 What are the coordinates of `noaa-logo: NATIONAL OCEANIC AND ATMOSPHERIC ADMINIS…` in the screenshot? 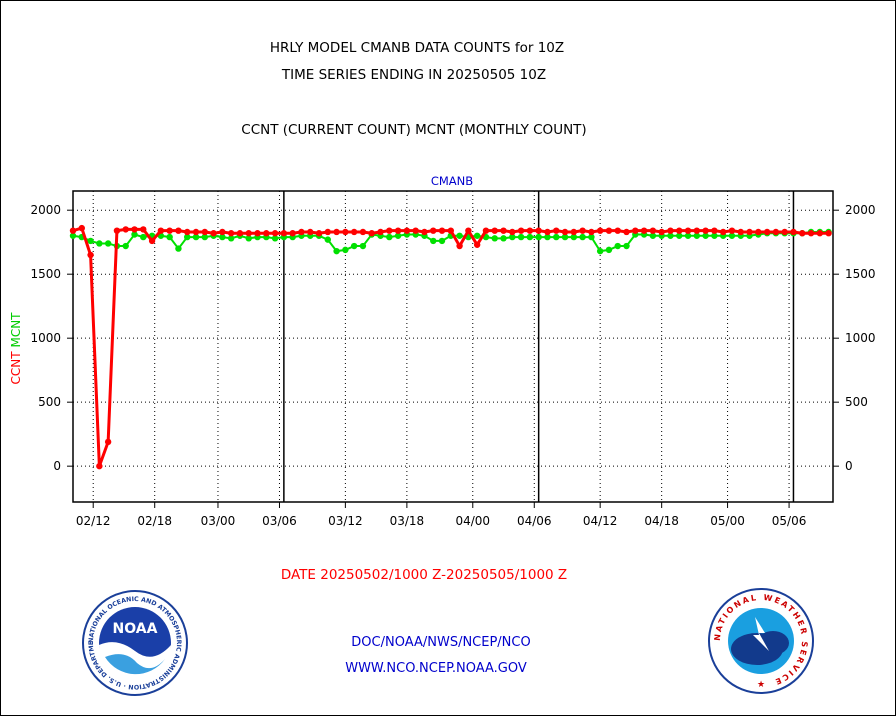 It's located at (135, 643).